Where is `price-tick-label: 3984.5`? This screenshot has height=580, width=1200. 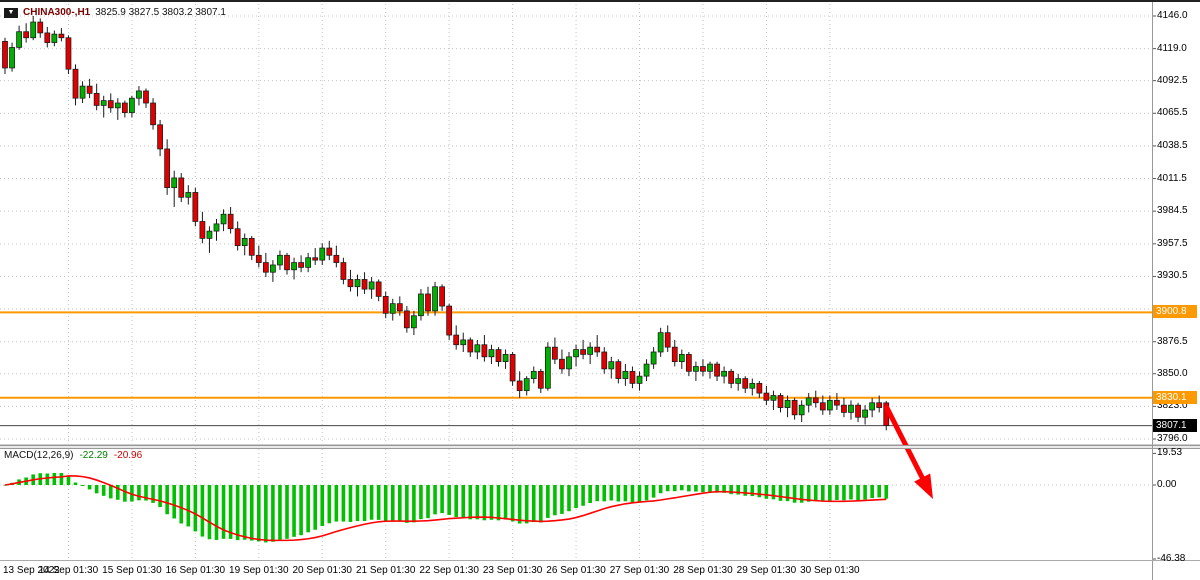 price-tick-label: 3984.5 is located at coordinates (1172, 211).